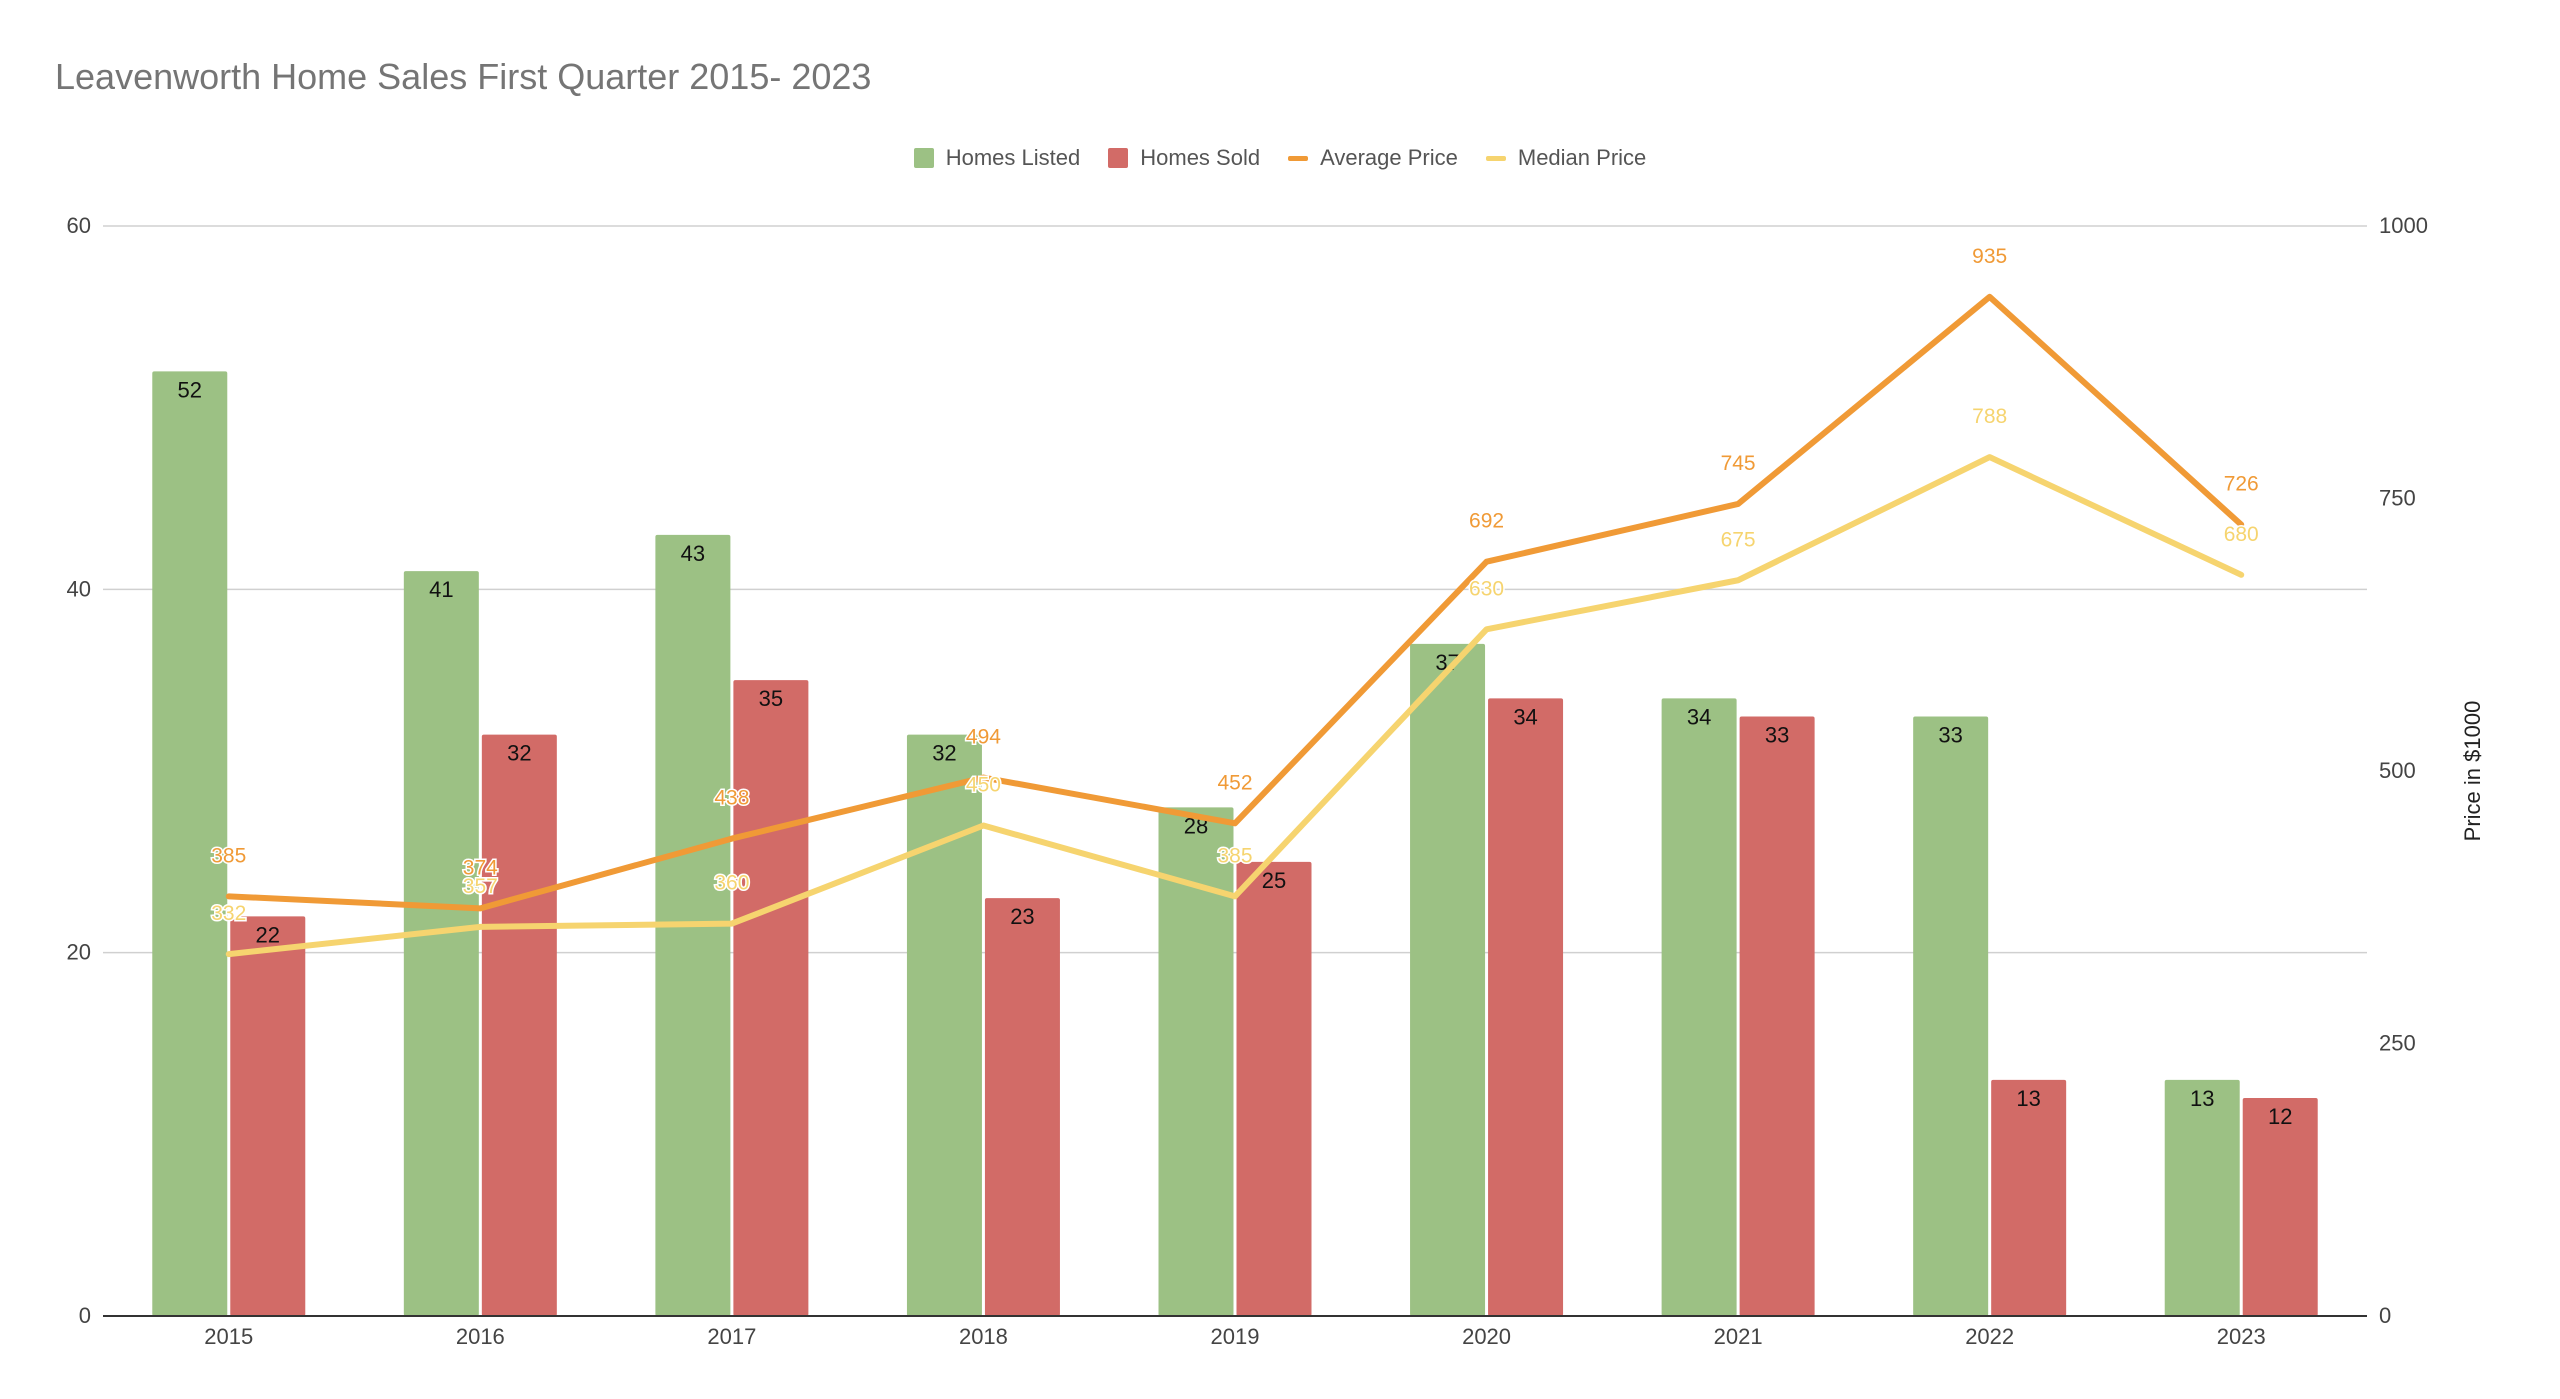  What do you see at coordinates (1274, 880) in the screenshot?
I see `bar-data-label: 25` at bounding box center [1274, 880].